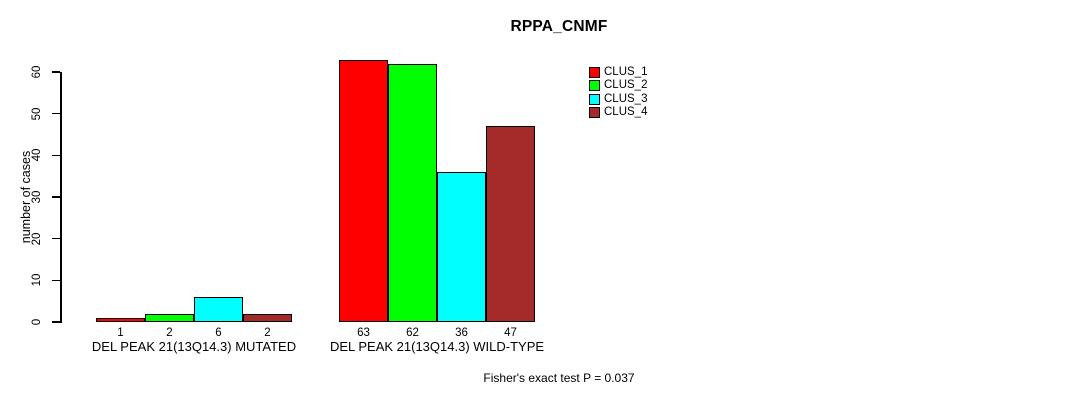 The height and width of the screenshot is (400, 1090). Describe the element at coordinates (37, 239) in the screenshot. I see `y-tick-label: 20` at that location.